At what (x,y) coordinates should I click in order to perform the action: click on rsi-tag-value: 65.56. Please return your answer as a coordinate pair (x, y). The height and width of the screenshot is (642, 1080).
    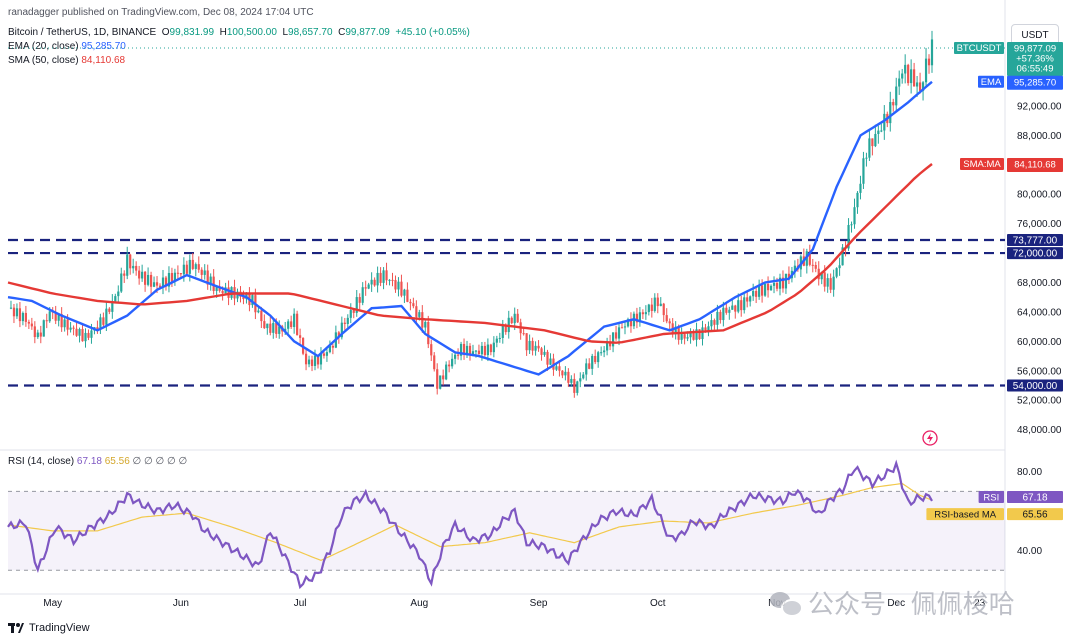
    Looking at the image, I should click on (1034, 515).